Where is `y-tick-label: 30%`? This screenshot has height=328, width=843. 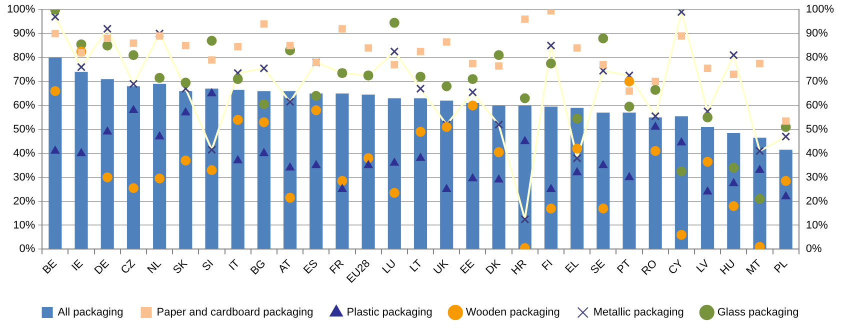 y-tick-label: 30% is located at coordinates (24, 177).